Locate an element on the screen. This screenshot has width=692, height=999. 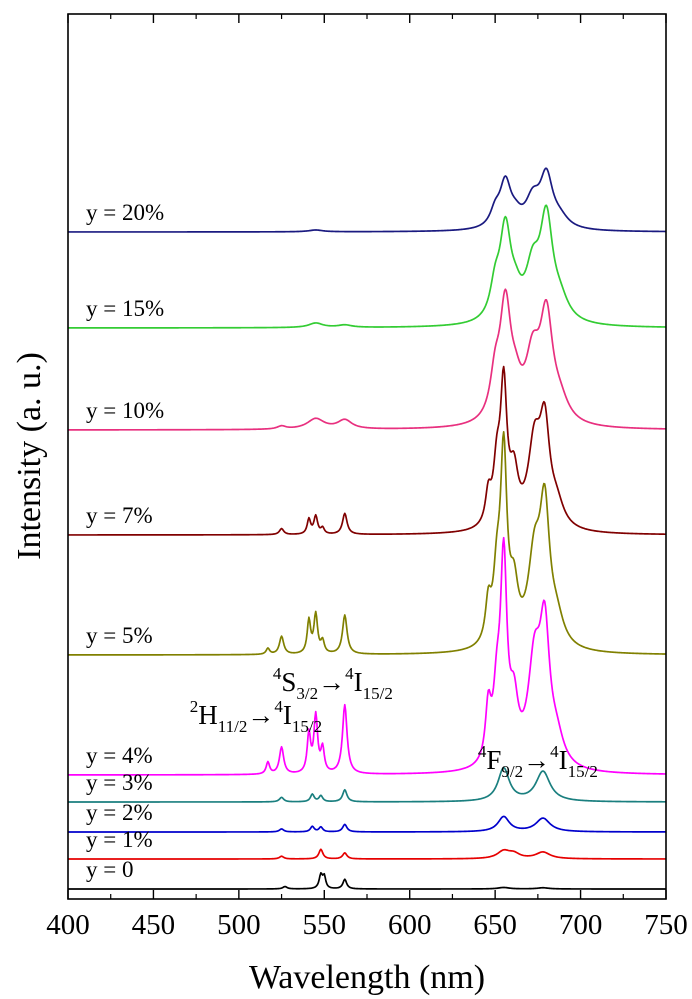
curve-label-8: y = 15% is located at coordinates (125, 308).